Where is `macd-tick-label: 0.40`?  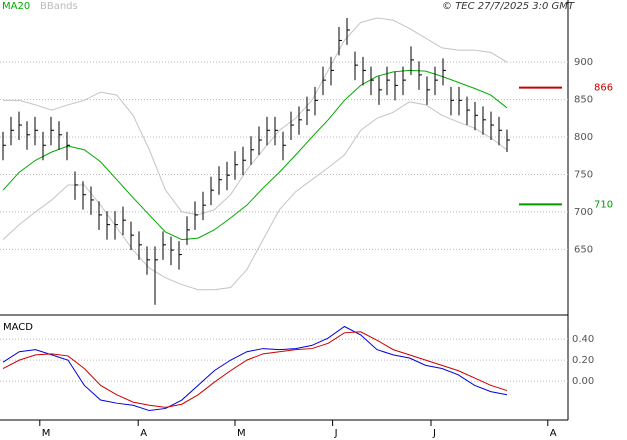 macd-tick-label: 0.40 is located at coordinates (583, 339).